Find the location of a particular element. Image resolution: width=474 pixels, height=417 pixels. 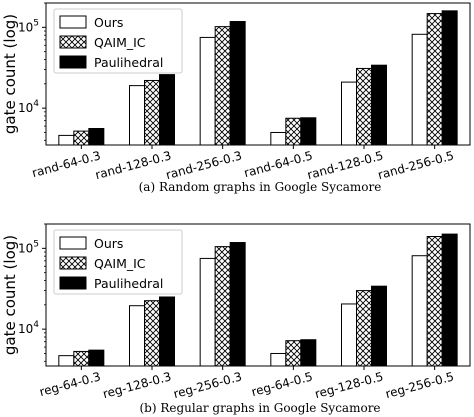

x-tick-label: rand-64-0.5 is located at coordinates (278, 164).